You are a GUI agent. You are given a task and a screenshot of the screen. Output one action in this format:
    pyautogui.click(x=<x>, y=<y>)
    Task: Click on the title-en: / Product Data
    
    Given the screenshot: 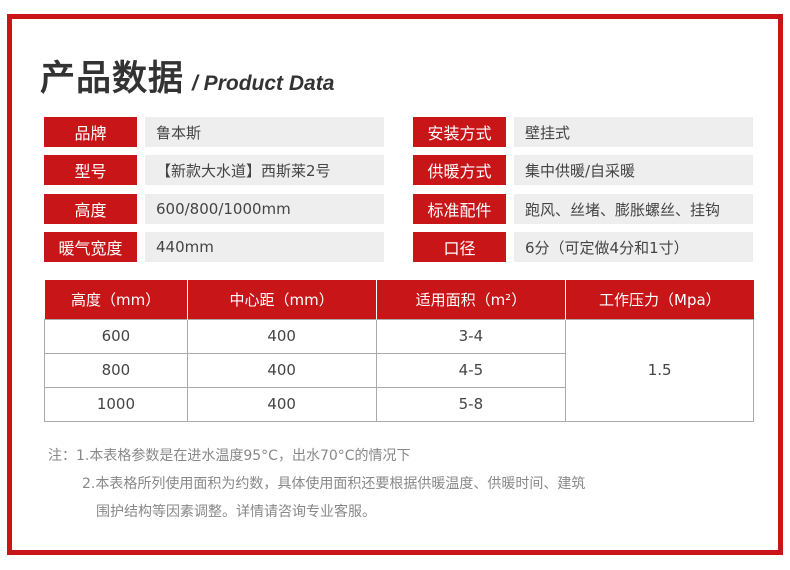 What is the action you would take?
    pyautogui.click(x=263, y=83)
    